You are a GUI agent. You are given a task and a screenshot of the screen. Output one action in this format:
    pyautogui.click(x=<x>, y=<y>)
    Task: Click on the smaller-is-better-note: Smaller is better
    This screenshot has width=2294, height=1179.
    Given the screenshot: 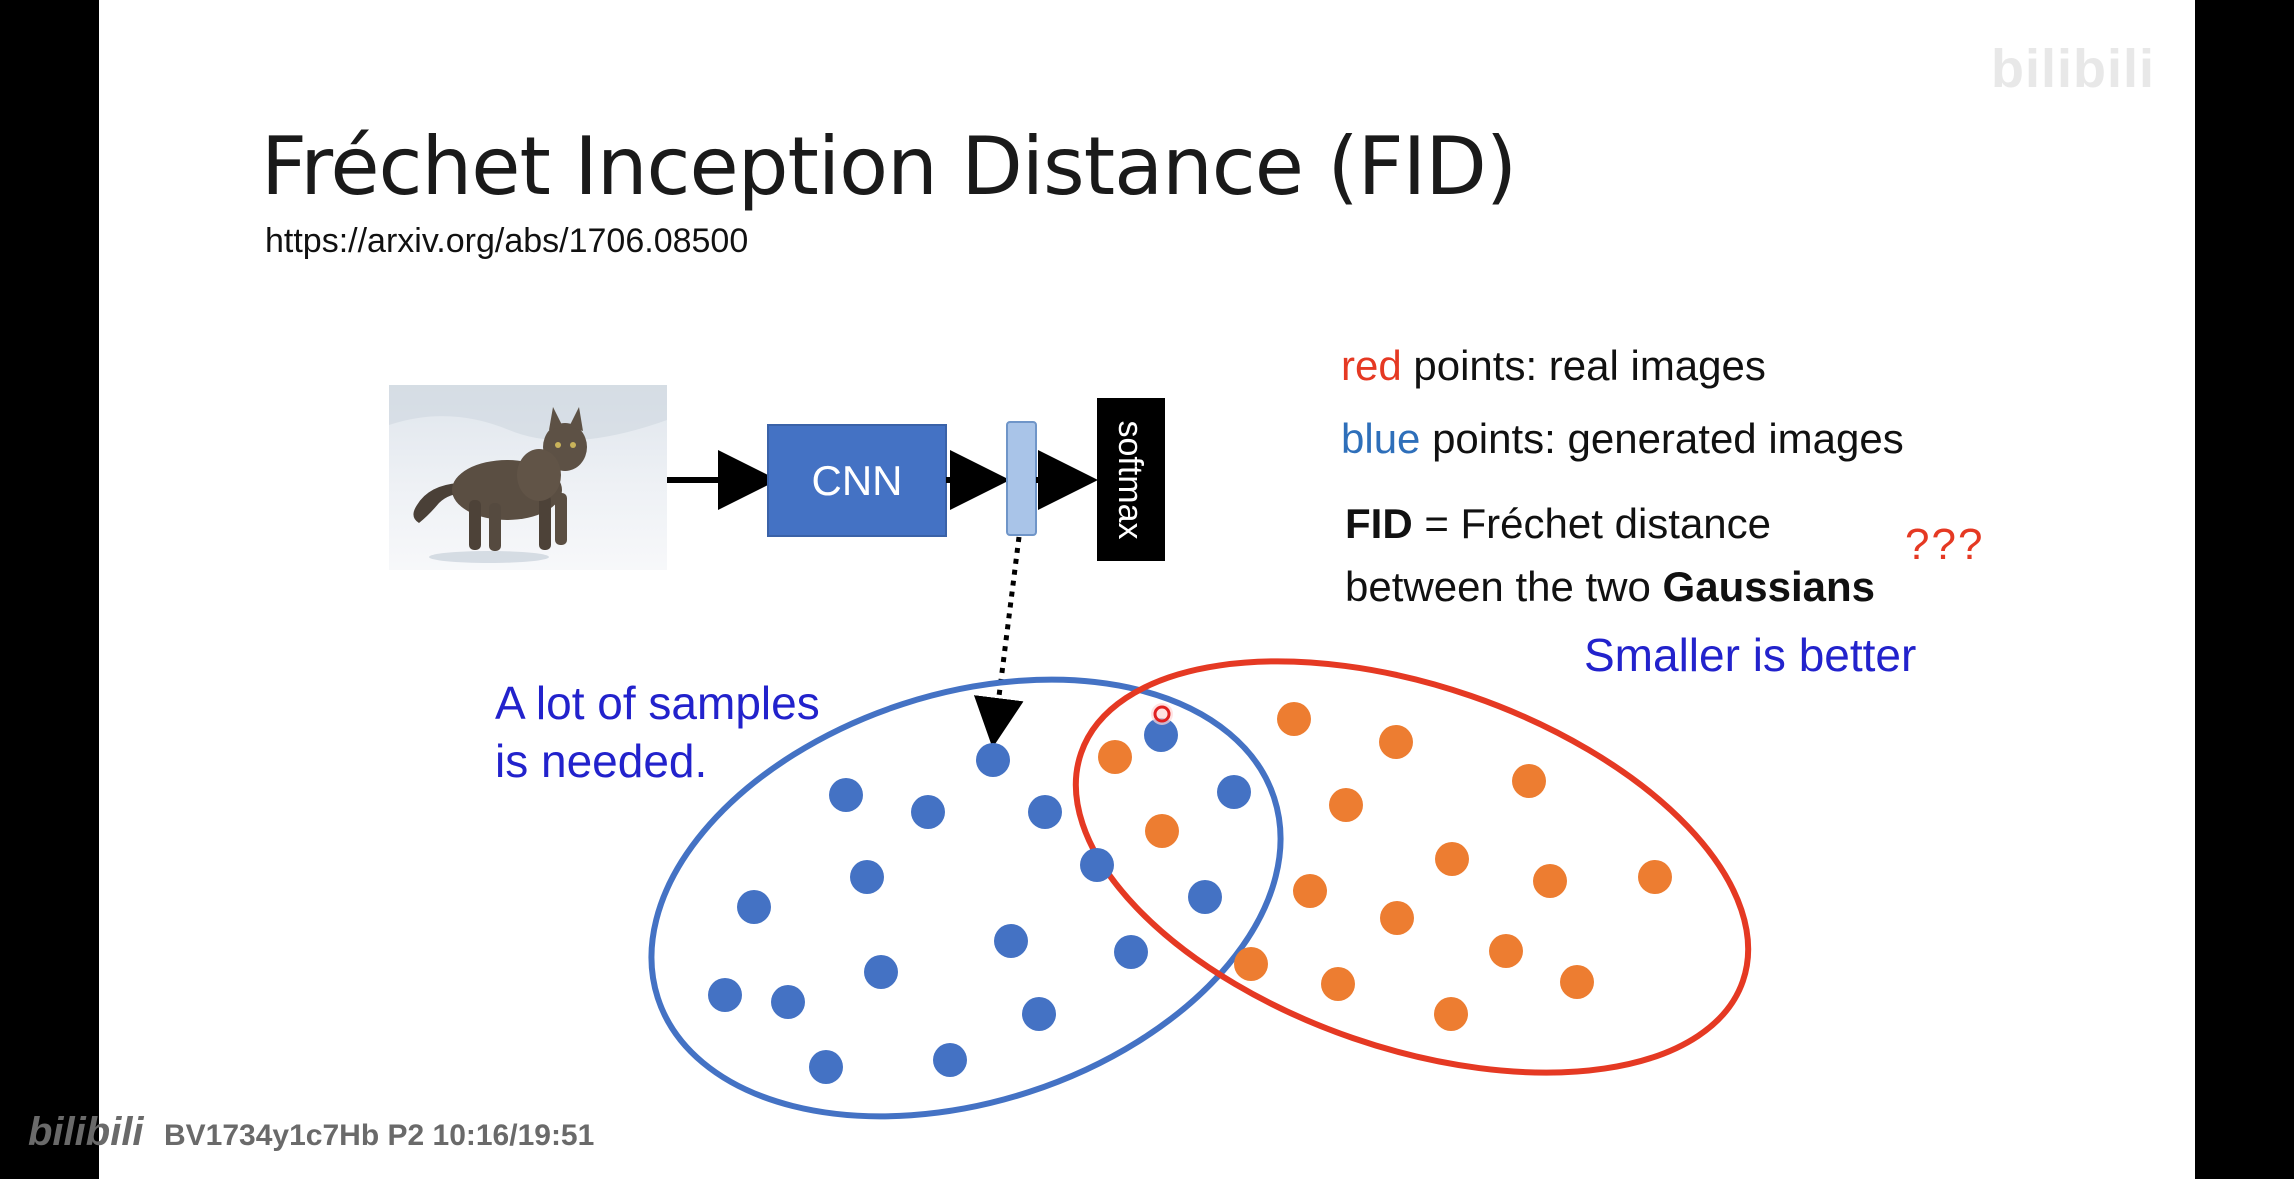 What is the action you would take?
    pyautogui.click(x=1750, y=655)
    